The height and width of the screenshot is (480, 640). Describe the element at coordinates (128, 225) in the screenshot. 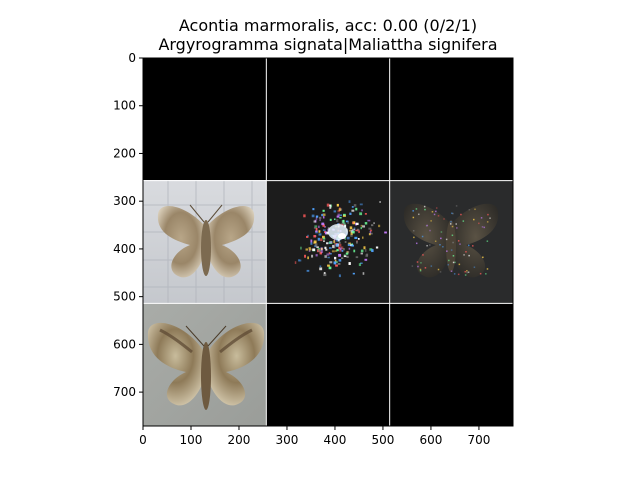

I see `y-axis-ticks: 0 100 200 300 400 500 600 700` at that location.